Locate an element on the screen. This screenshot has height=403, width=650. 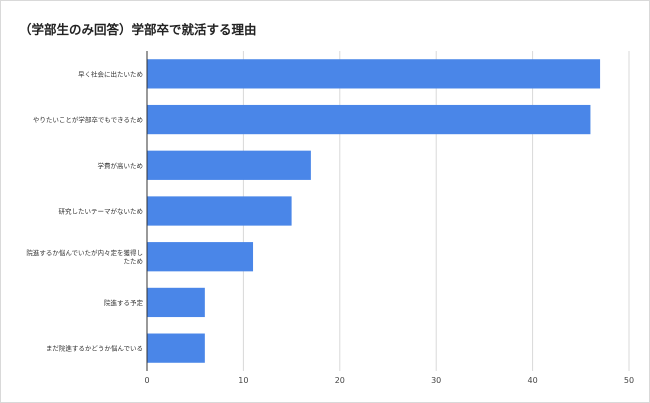
category-label-5: 院進する予定 is located at coordinates (124, 302).